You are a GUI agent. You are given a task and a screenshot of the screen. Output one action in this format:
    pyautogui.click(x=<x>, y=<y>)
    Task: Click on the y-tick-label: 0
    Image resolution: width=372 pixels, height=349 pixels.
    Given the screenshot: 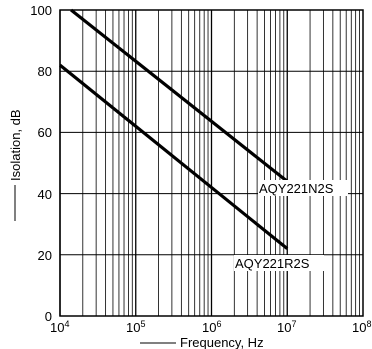 What is the action you would take?
    pyautogui.click(x=48, y=316)
    